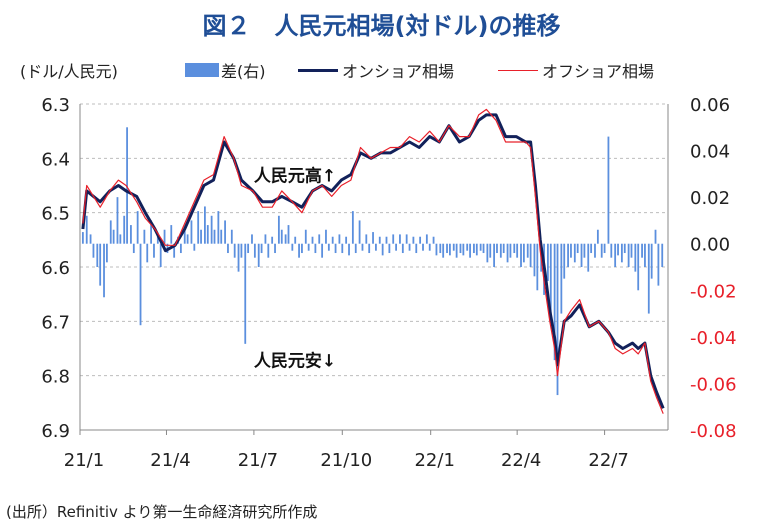 The image size is (763, 532). I want to click on y-right-tick-label: 0.00, so click(710, 245).